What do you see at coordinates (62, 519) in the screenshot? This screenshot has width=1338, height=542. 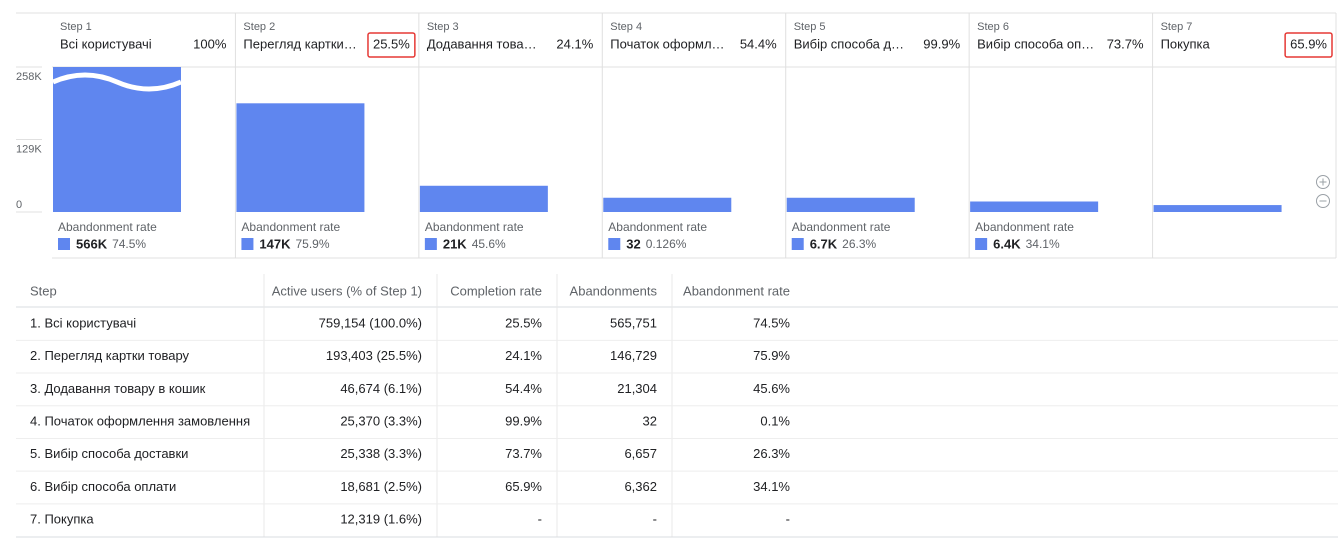 I see `table-cell: 7. Покупка` at bounding box center [62, 519].